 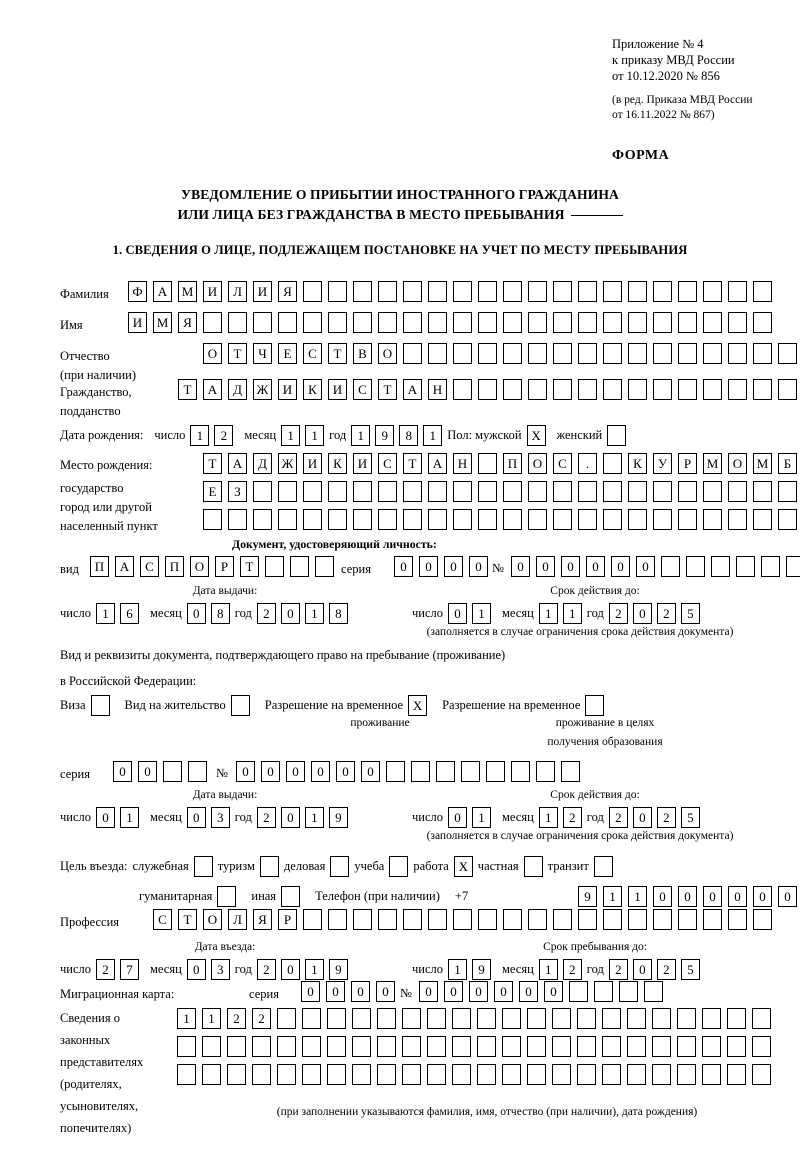 What do you see at coordinates (690, 969) in the screenshot?
I see `stay-until-year-digit-4: 5` at bounding box center [690, 969].